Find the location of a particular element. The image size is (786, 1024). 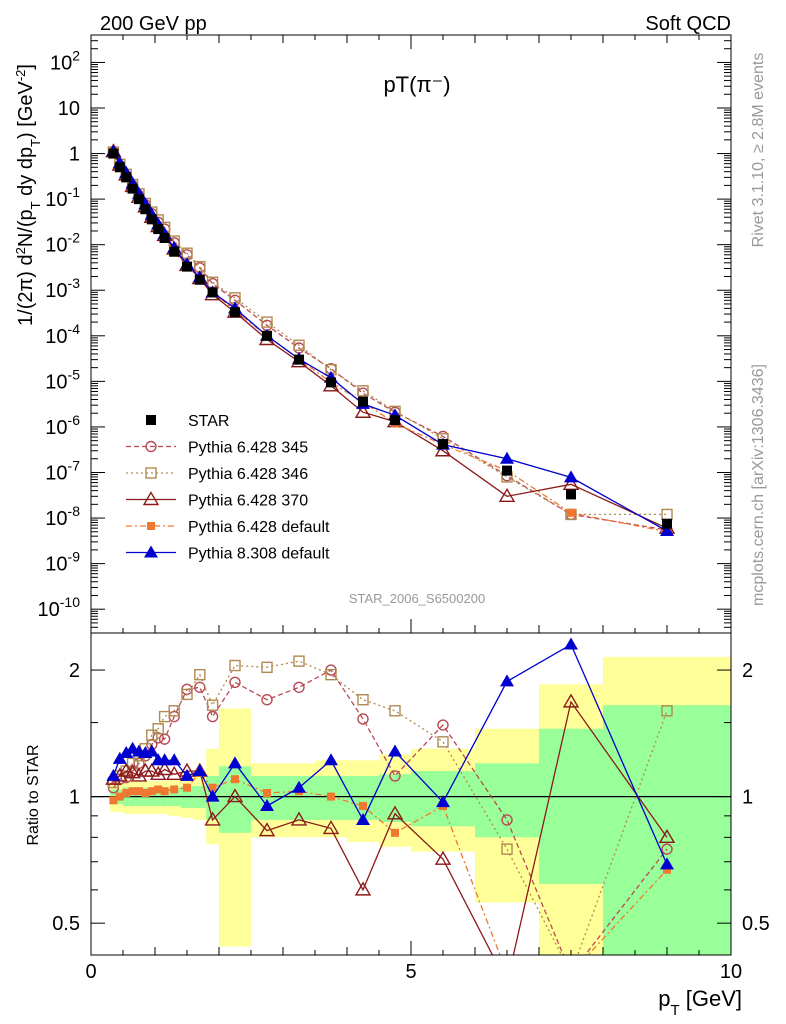

ratio-y-tick-label: 0.5 is located at coordinates (66, 924).